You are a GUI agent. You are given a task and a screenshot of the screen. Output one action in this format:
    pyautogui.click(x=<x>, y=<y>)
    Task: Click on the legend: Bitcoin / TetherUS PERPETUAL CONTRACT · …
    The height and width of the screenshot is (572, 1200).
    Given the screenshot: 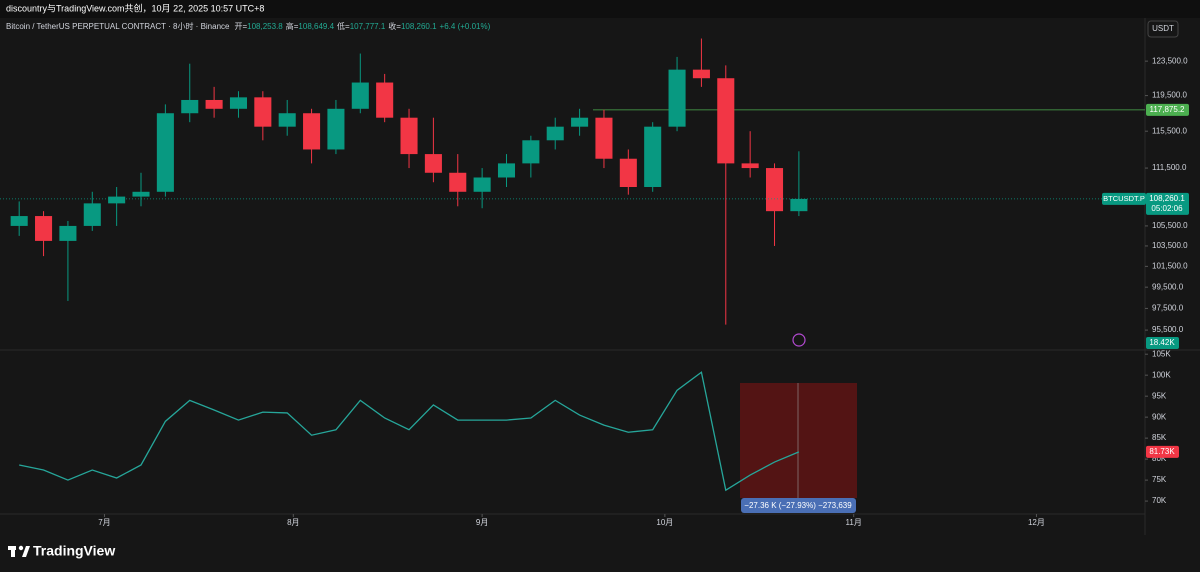 What is the action you would take?
    pyautogui.click(x=248, y=26)
    